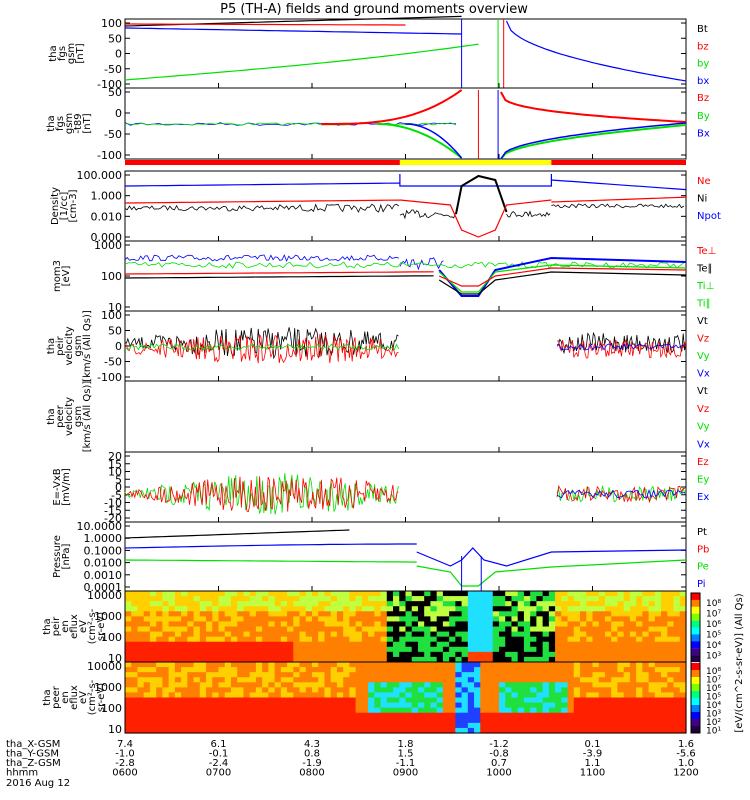 Image resolution: width=750 pixels, height=800 pixels. Describe the element at coordinates (695, 695) in the screenshot. I see `colorbar-cell` at that location.